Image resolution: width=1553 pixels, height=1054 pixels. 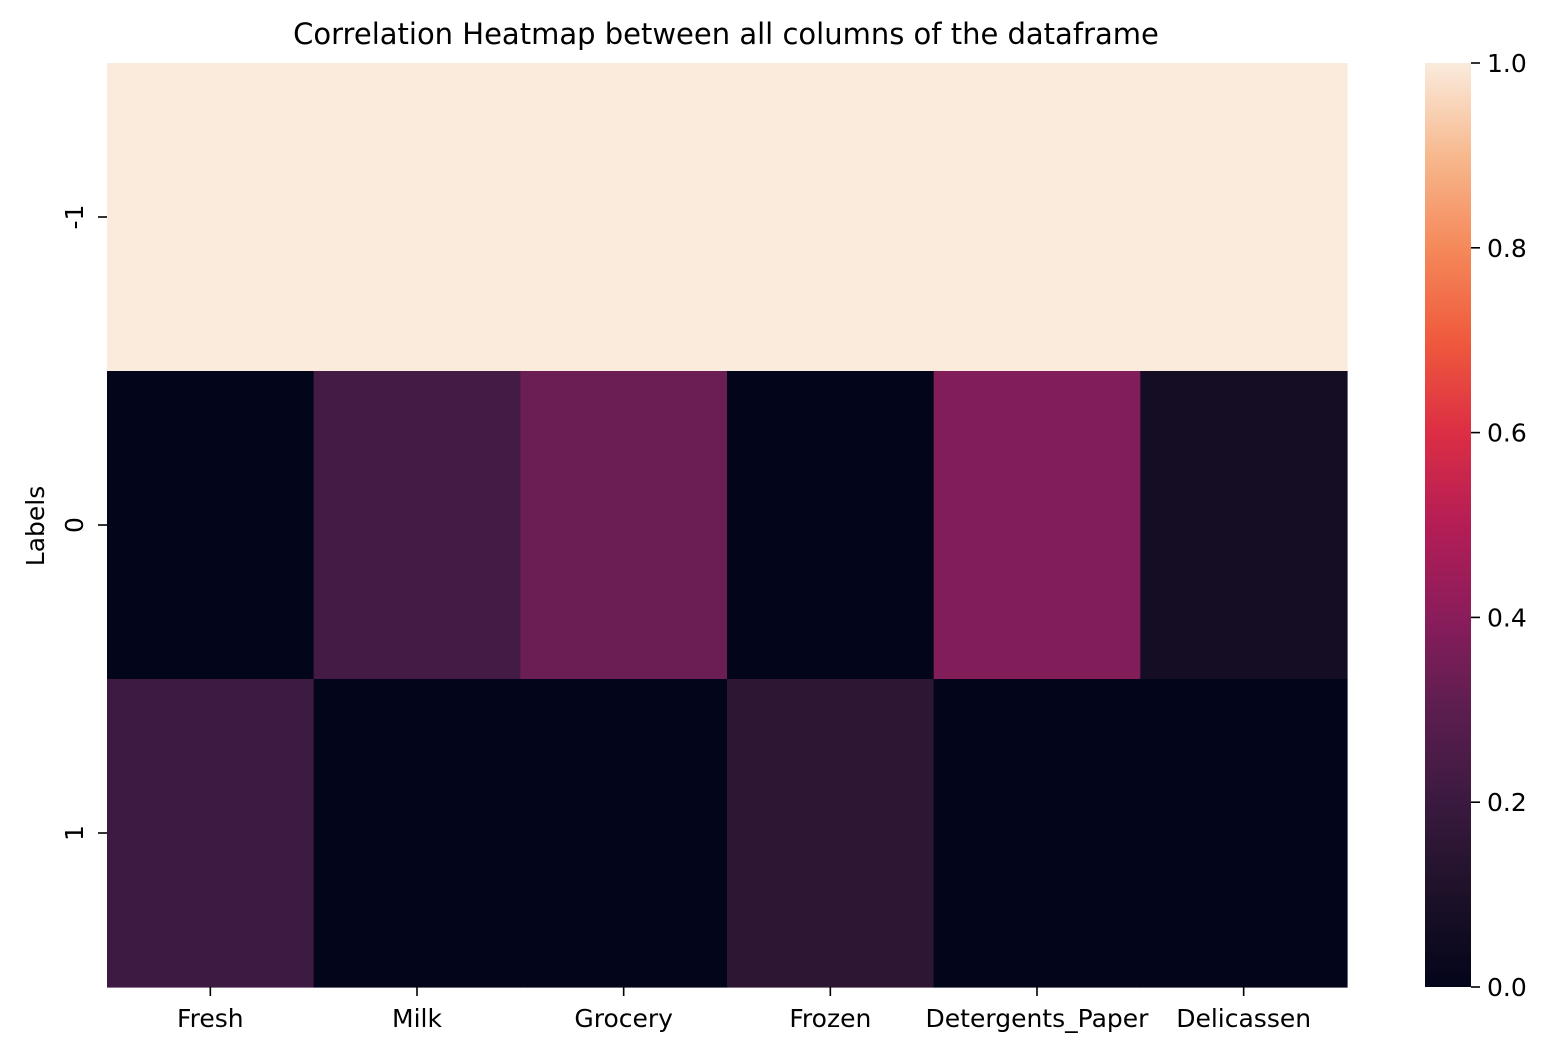 What do you see at coordinates (1507, 433) in the screenshot?
I see `colorbar-tick-label: 0.6` at bounding box center [1507, 433].